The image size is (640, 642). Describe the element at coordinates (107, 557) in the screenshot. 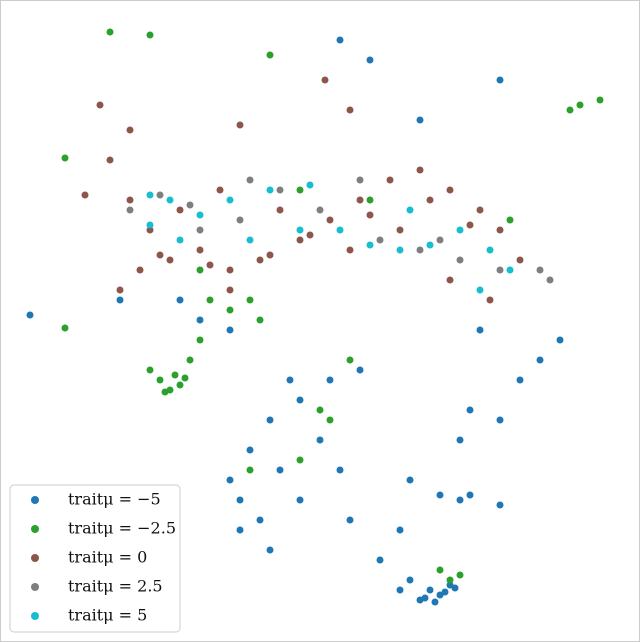

I see `legend-label: traitμ = 0` at that location.